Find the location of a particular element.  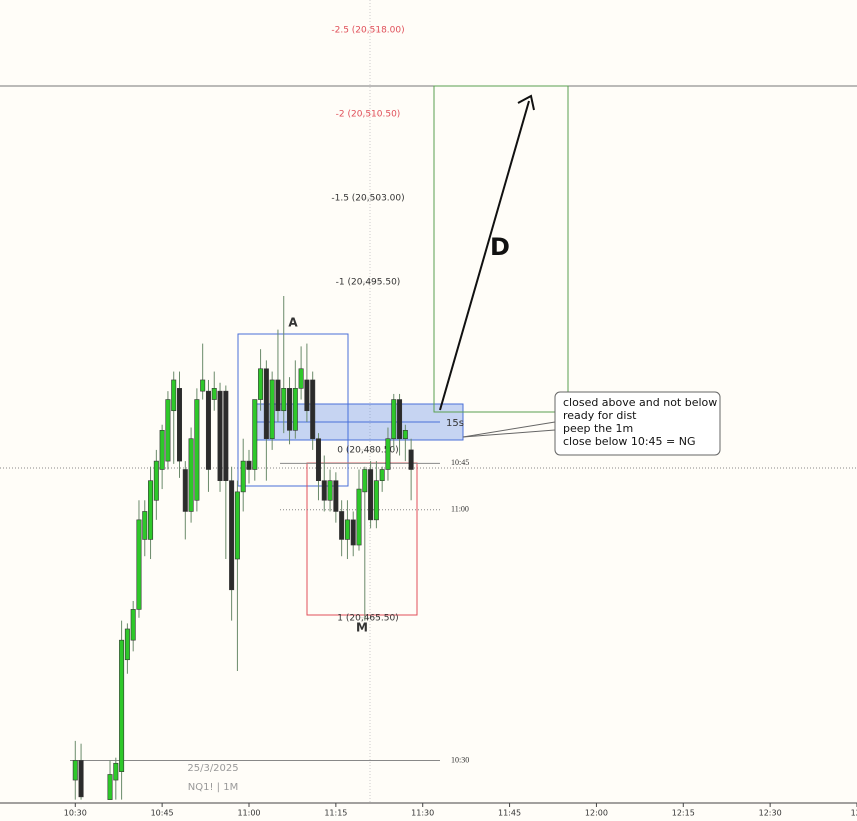

timeframe-label: 15s is located at coordinates (455, 423).